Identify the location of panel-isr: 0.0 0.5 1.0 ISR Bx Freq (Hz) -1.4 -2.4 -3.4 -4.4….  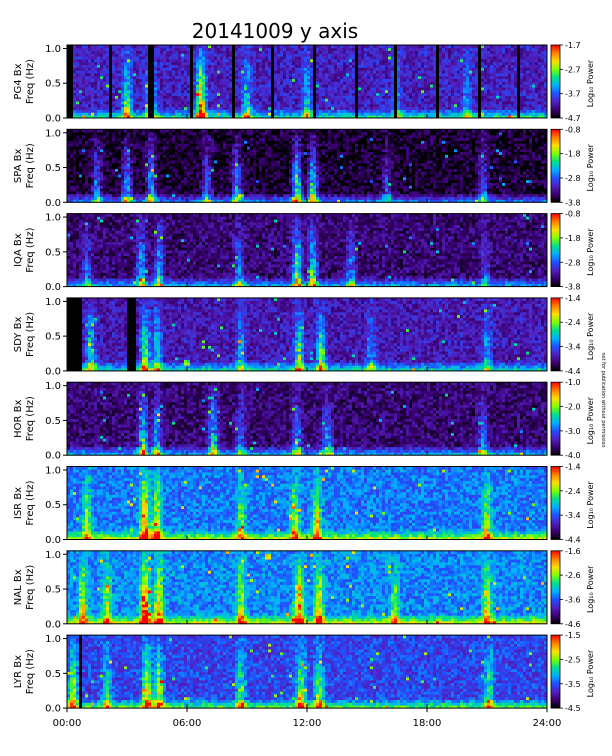
(304, 505).